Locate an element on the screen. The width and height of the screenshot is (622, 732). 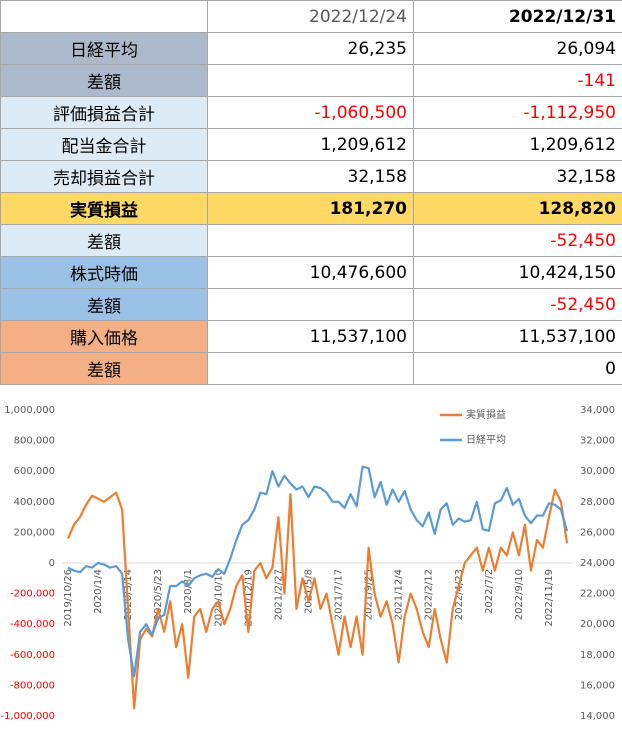
y2-tick-label: 16,000 is located at coordinates (597, 685).